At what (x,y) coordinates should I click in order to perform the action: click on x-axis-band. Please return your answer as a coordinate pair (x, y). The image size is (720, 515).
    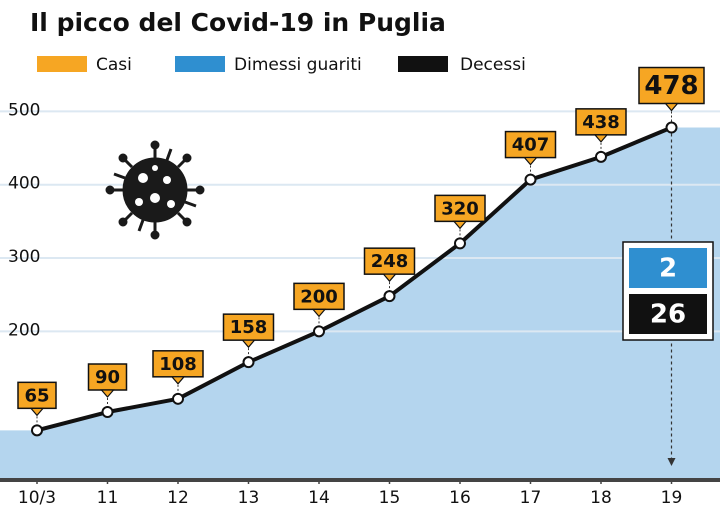
    Looking at the image, I should click on (360, 480).